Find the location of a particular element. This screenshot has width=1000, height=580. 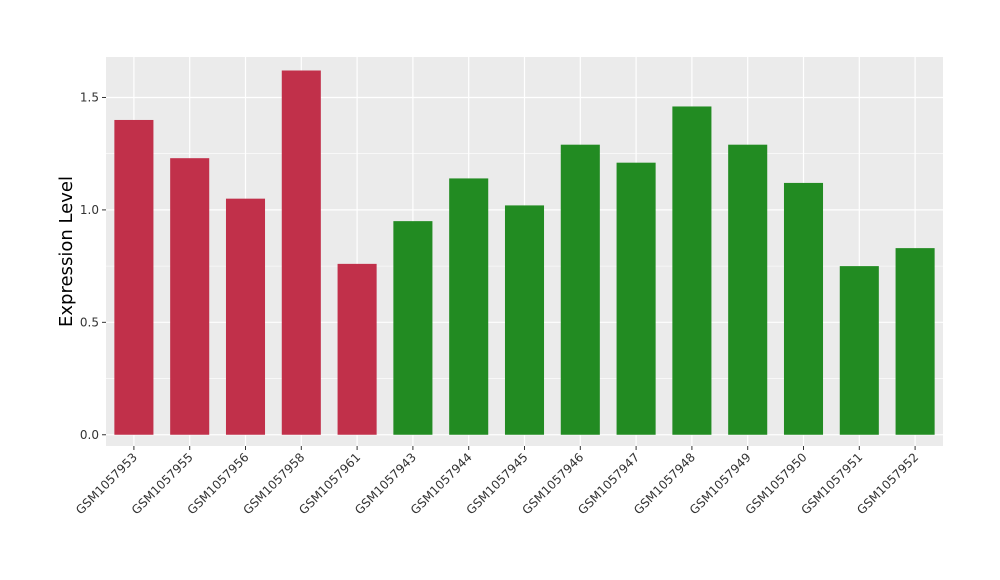

y-tick-label: 0.0 is located at coordinates (89, 435).